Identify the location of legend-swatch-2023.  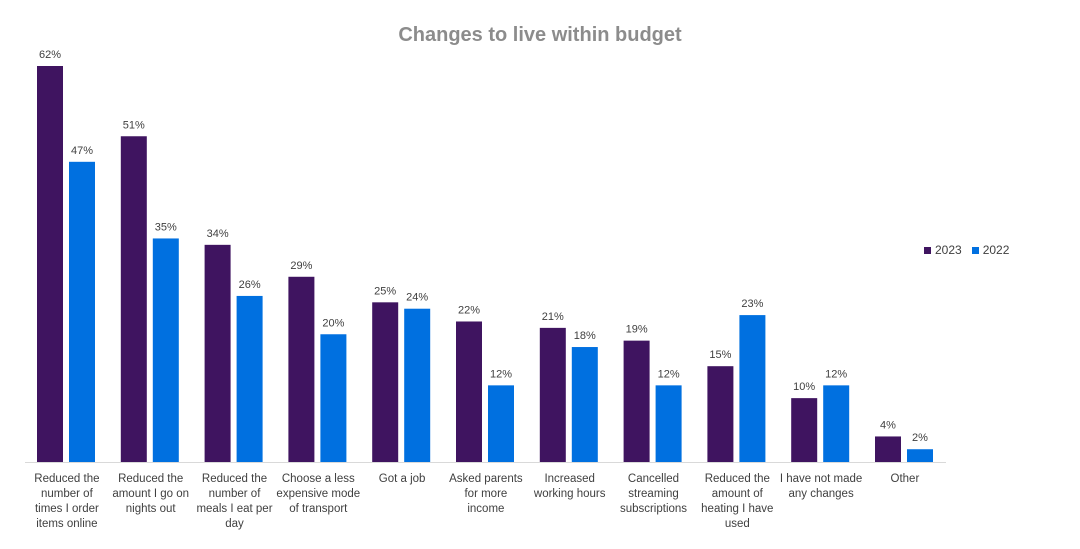
(927, 250).